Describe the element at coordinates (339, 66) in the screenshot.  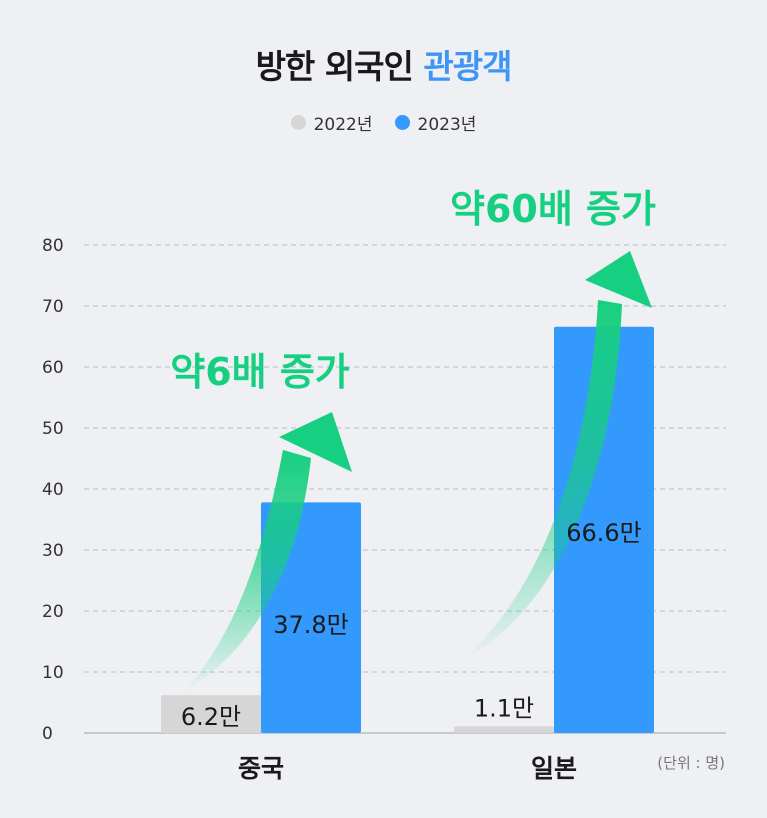
I see `title-main: 방한 외국인` at that location.